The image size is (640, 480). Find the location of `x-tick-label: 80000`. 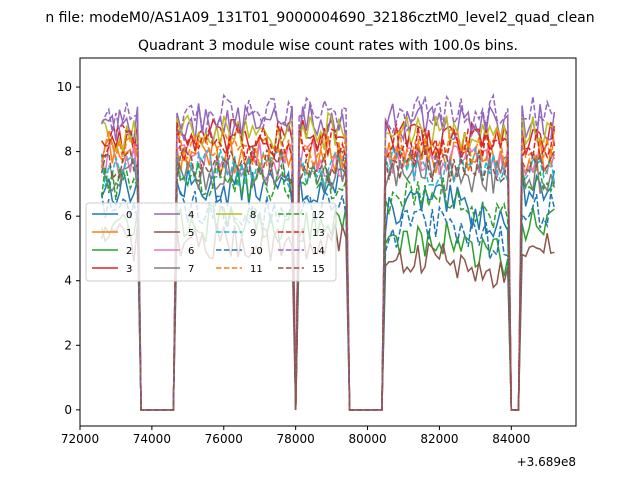

x-tick-label: 80000 is located at coordinates (367, 439).